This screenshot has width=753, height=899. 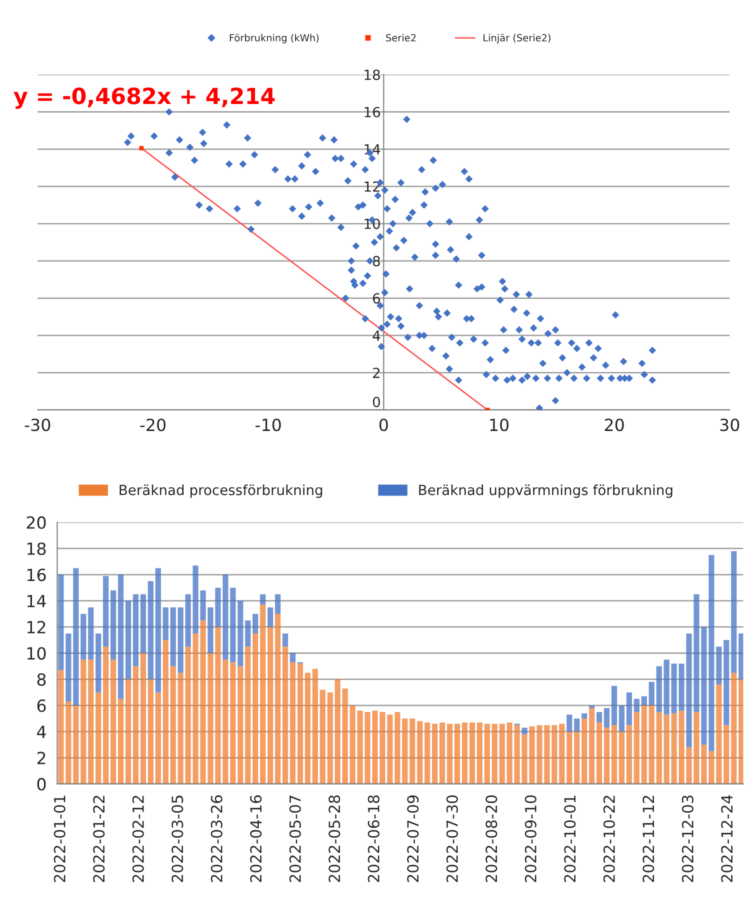 What do you see at coordinates (178, 839) in the screenshot?
I see `x-tick-label: 2022-03-05` at bounding box center [178, 839].